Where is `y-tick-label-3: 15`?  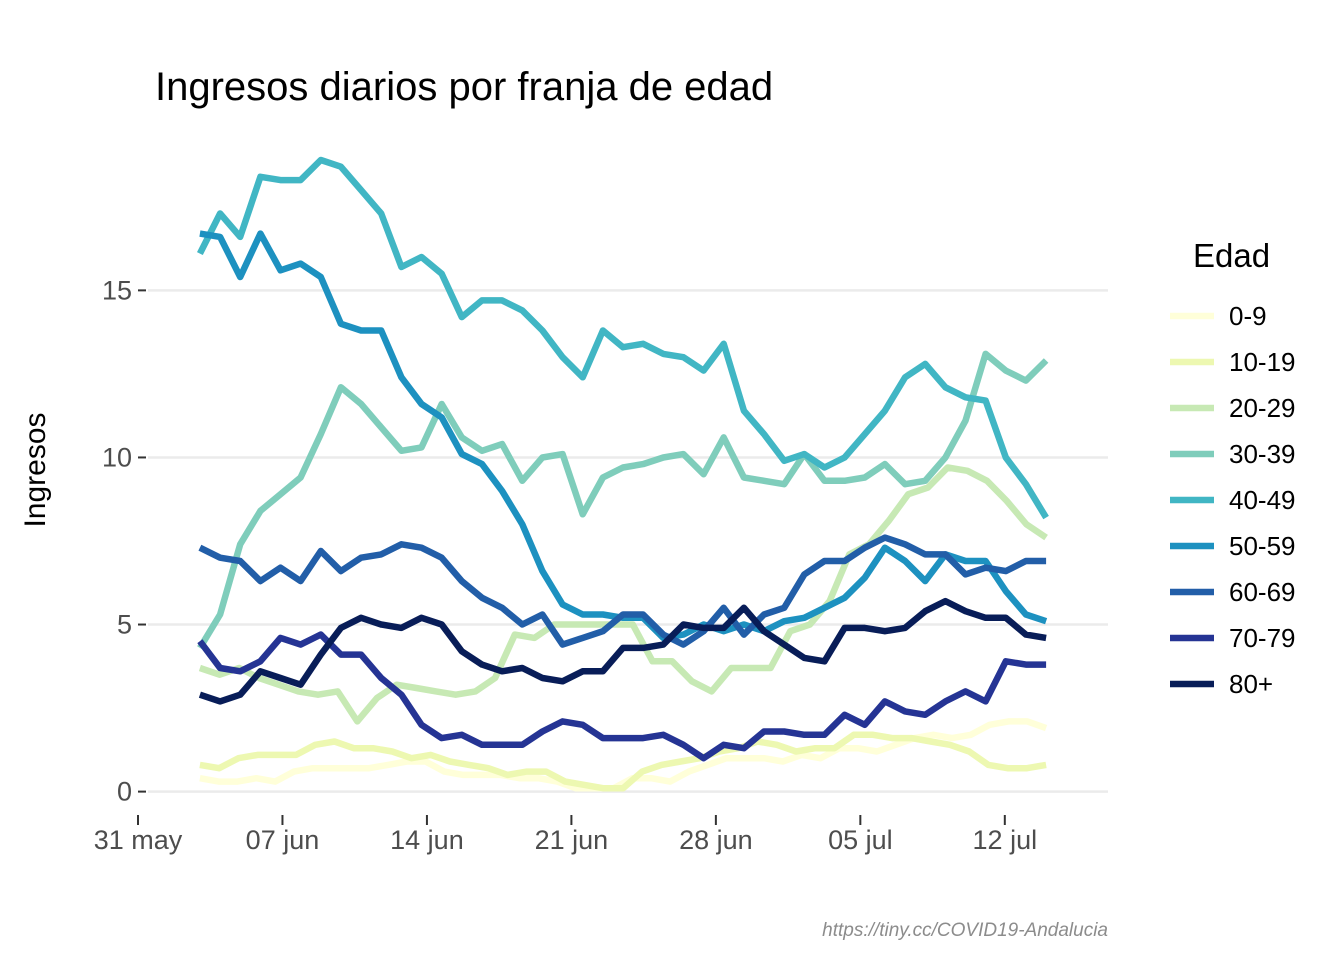 y-tick-label-3: 15 is located at coordinates (117, 290).